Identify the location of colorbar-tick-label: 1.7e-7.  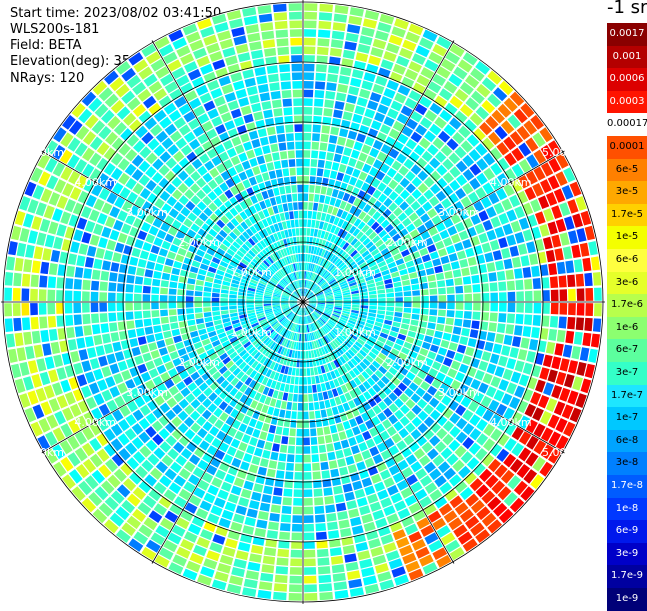
(627, 395).